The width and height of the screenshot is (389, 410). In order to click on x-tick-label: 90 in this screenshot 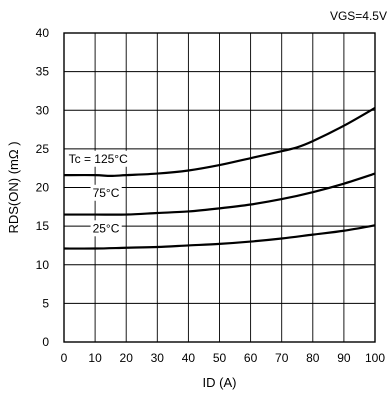, I will do `click(344, 358)`.